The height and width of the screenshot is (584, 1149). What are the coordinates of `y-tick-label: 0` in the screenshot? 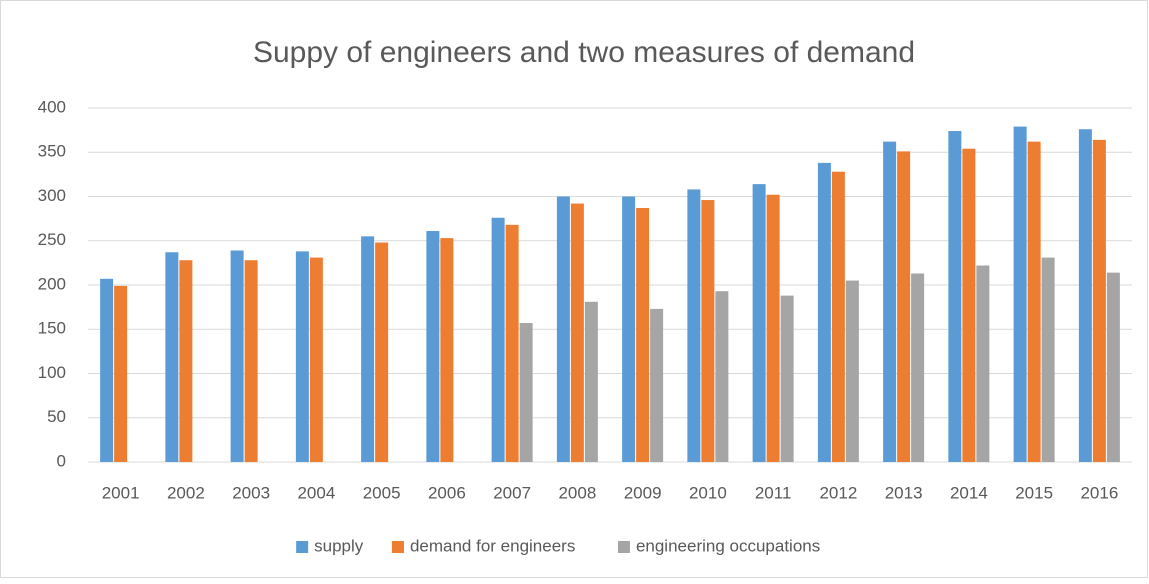 It's located at (61, 460).